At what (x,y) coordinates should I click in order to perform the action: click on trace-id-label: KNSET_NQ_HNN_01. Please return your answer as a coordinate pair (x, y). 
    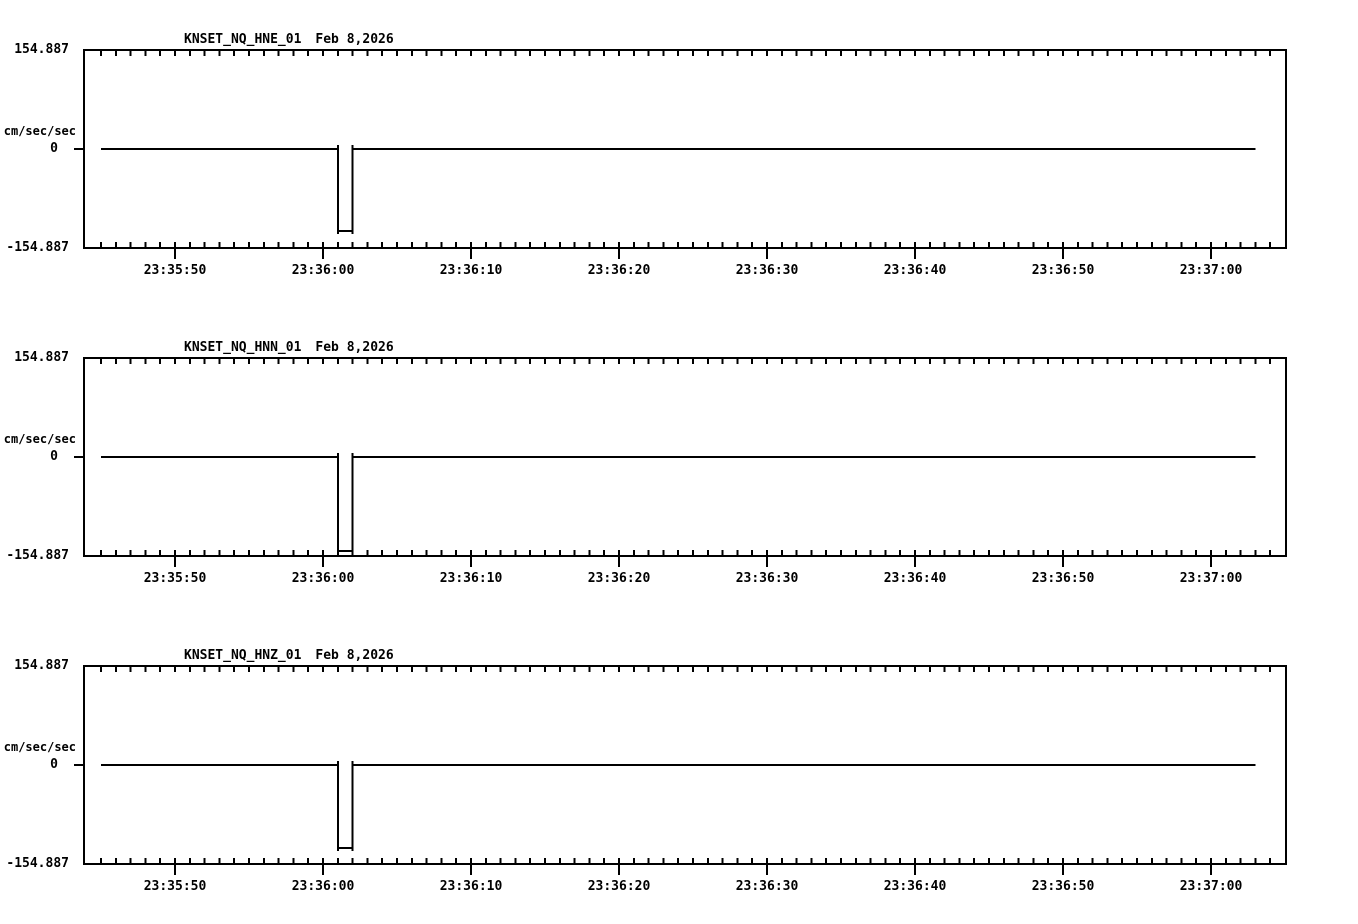
    Looking at the image, I should click on (243, 347).